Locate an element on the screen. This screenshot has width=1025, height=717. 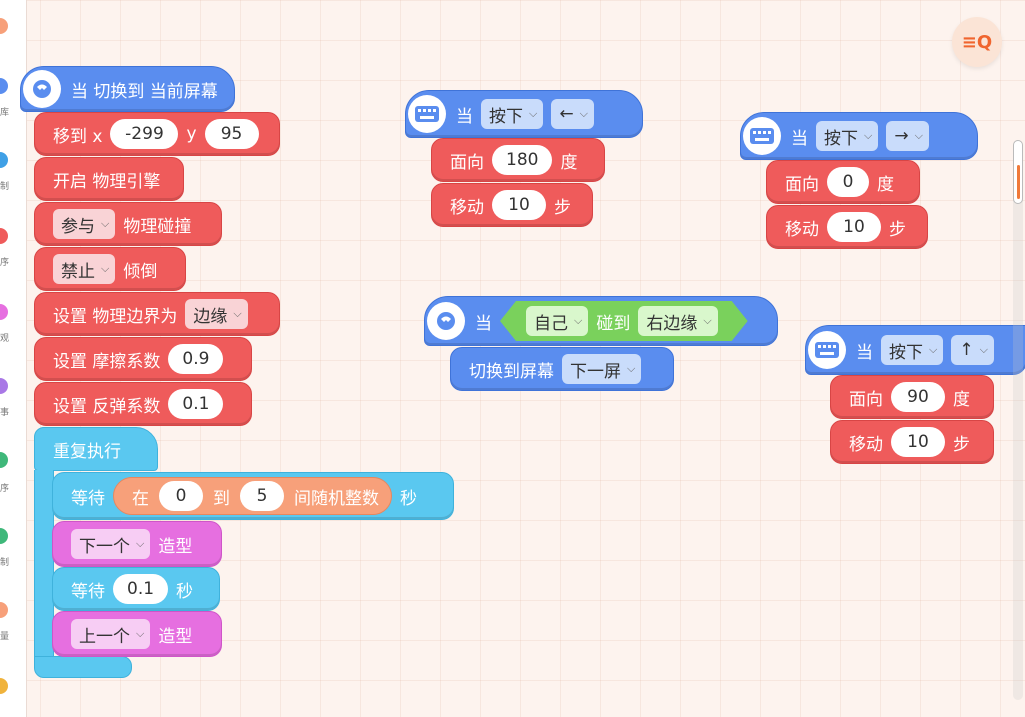
collision-dropdown: 参与 ⌵ is located at coordinates (84, 224).